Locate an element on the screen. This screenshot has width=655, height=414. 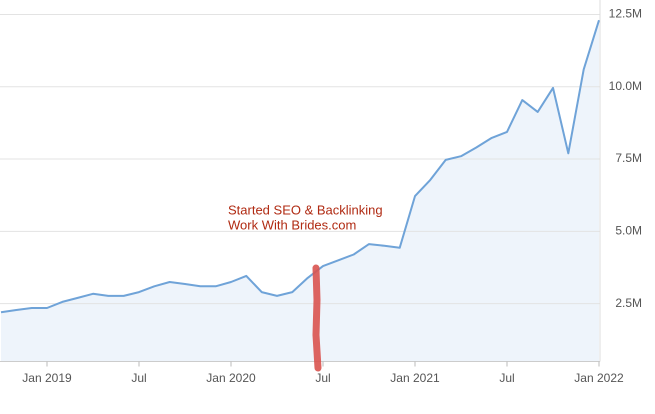
x-tick-label: Jan 2020 is located at coordinates (231, 378).